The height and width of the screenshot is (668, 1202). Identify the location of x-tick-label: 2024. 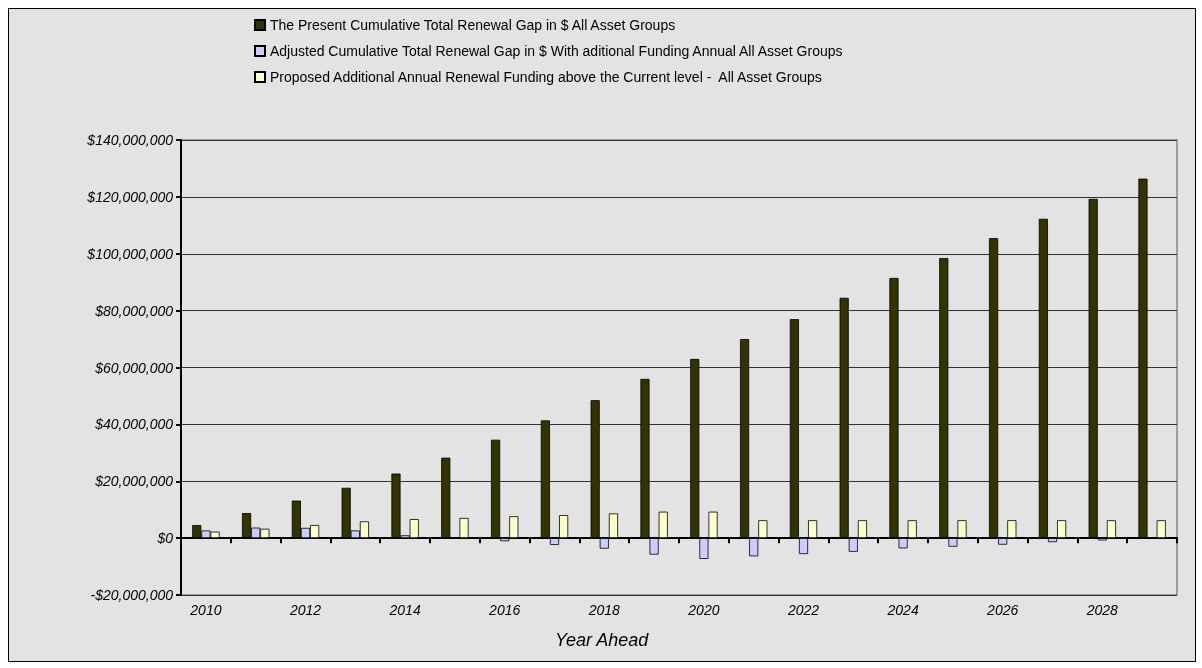
(902, 610).